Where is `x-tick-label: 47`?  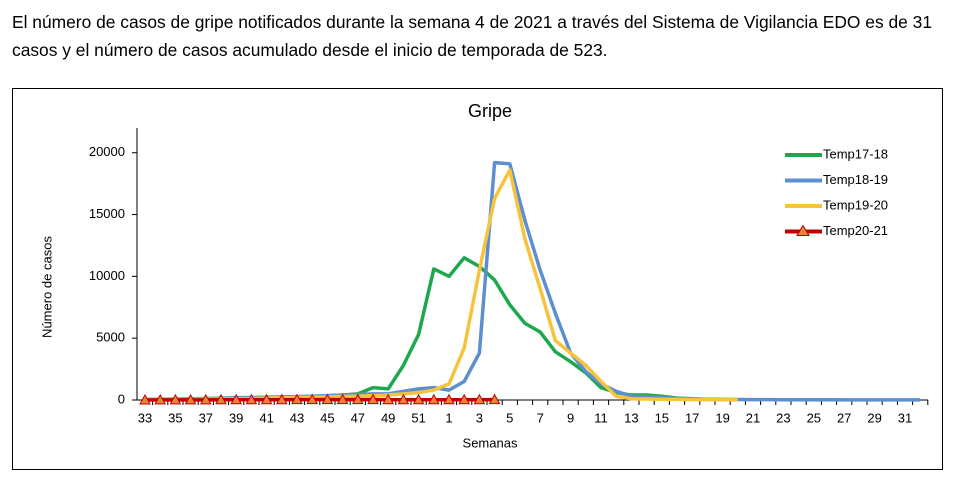 x-tick-label: 47 is located at coordinates (358, 417).